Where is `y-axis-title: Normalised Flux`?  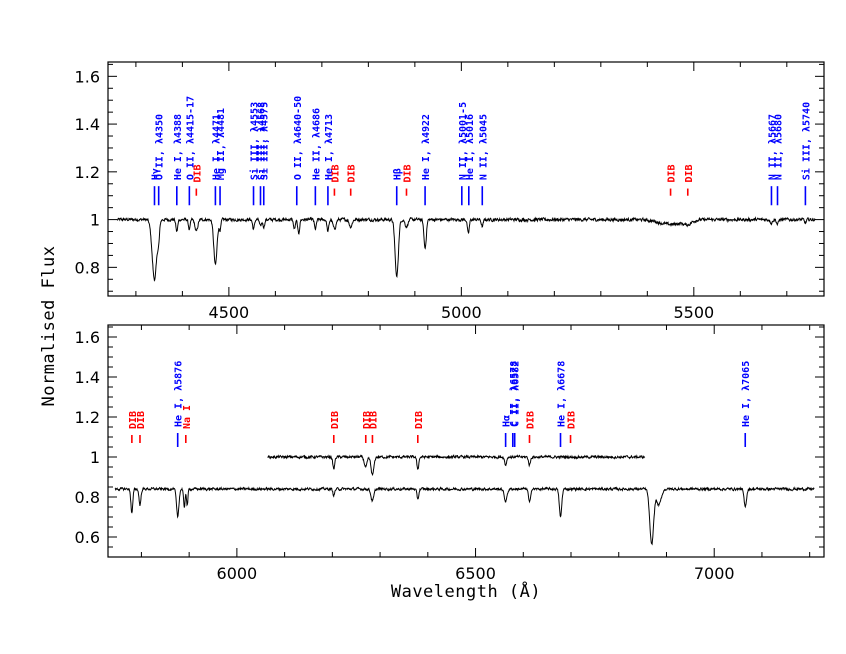
y-axis-title: Normalised Flux is located at coordinates (49, 325).